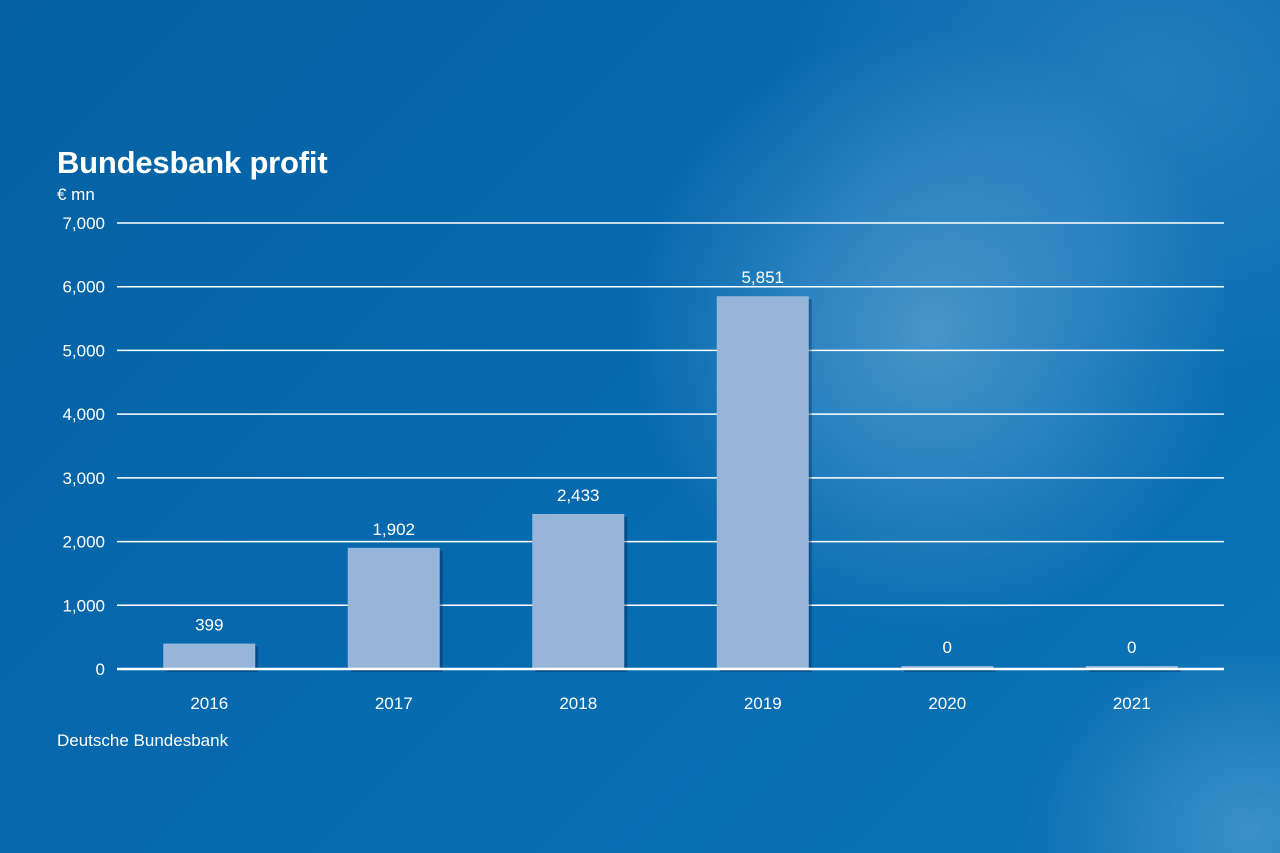 The image size is (1280, 853). What do you see at coordinates (947, 703) in the screenshot?
I see `x-tick-label-2020: 2020` at bounding box center [947, 703].